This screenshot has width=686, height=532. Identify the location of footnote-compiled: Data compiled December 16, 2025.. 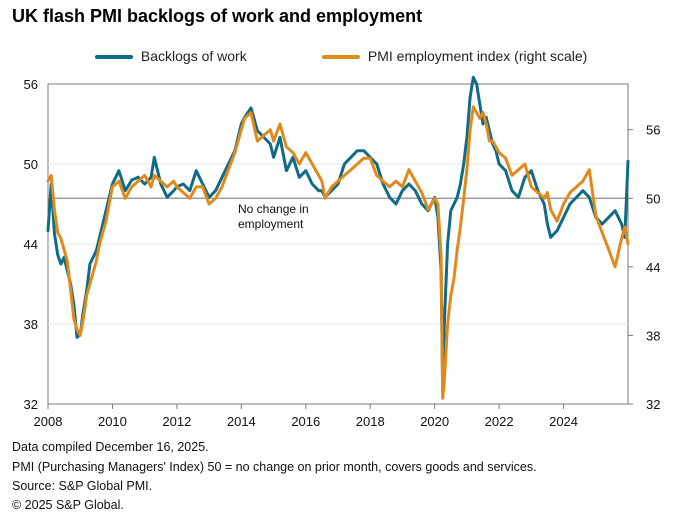
(110, 447).